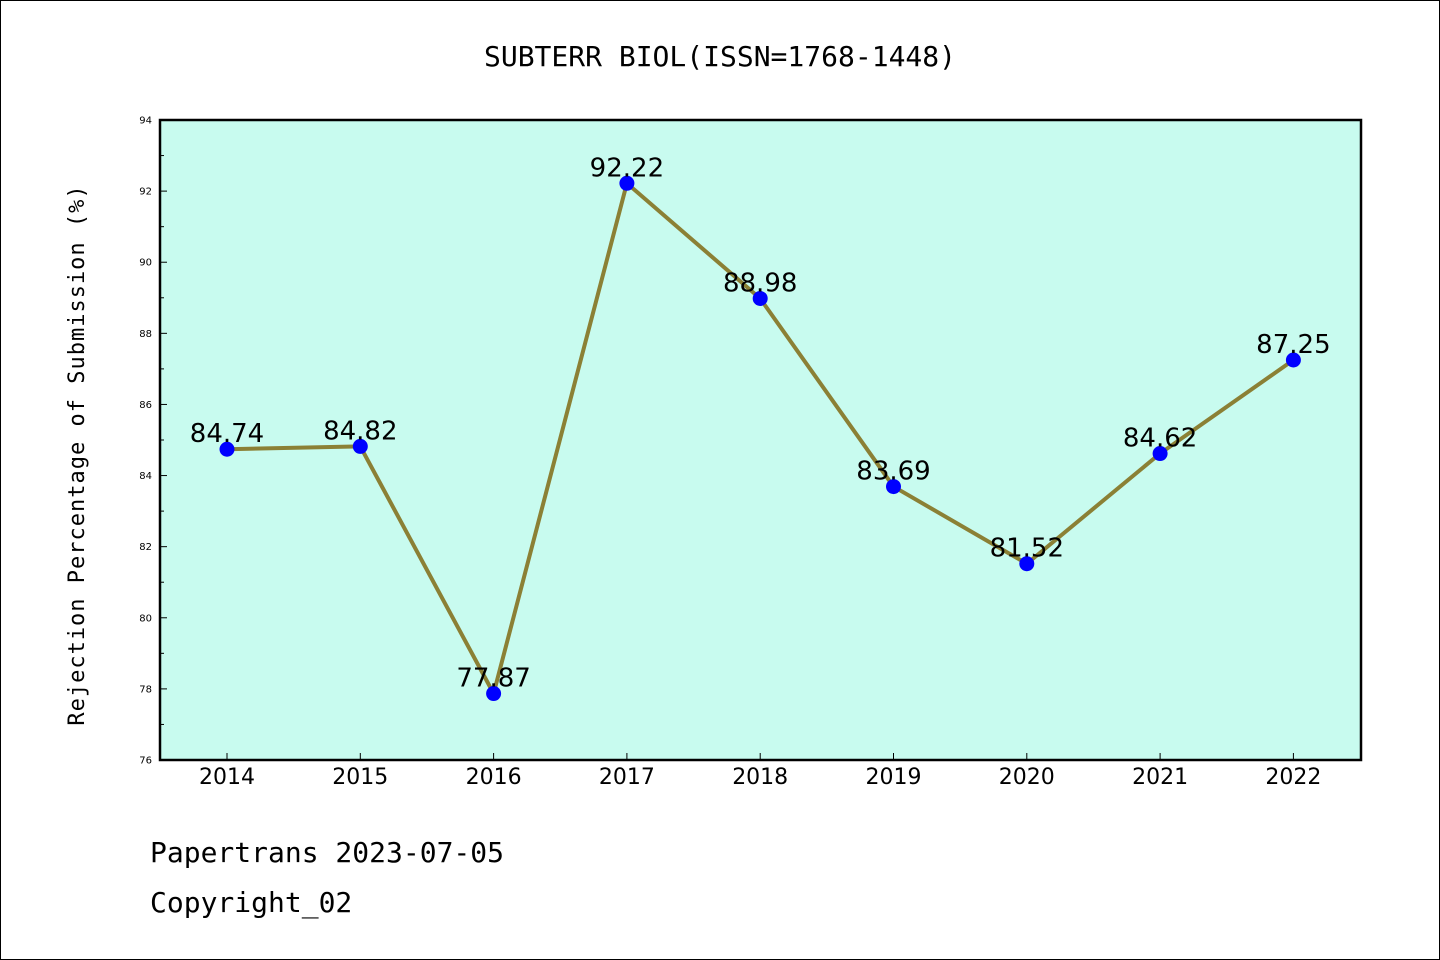 The height and width of the screenshot is (960, 1440). What do you see at coordinates (1293, 777) in the screenshot?
I see `x-tick-label: 2022` at bounding box center [1293, 777].